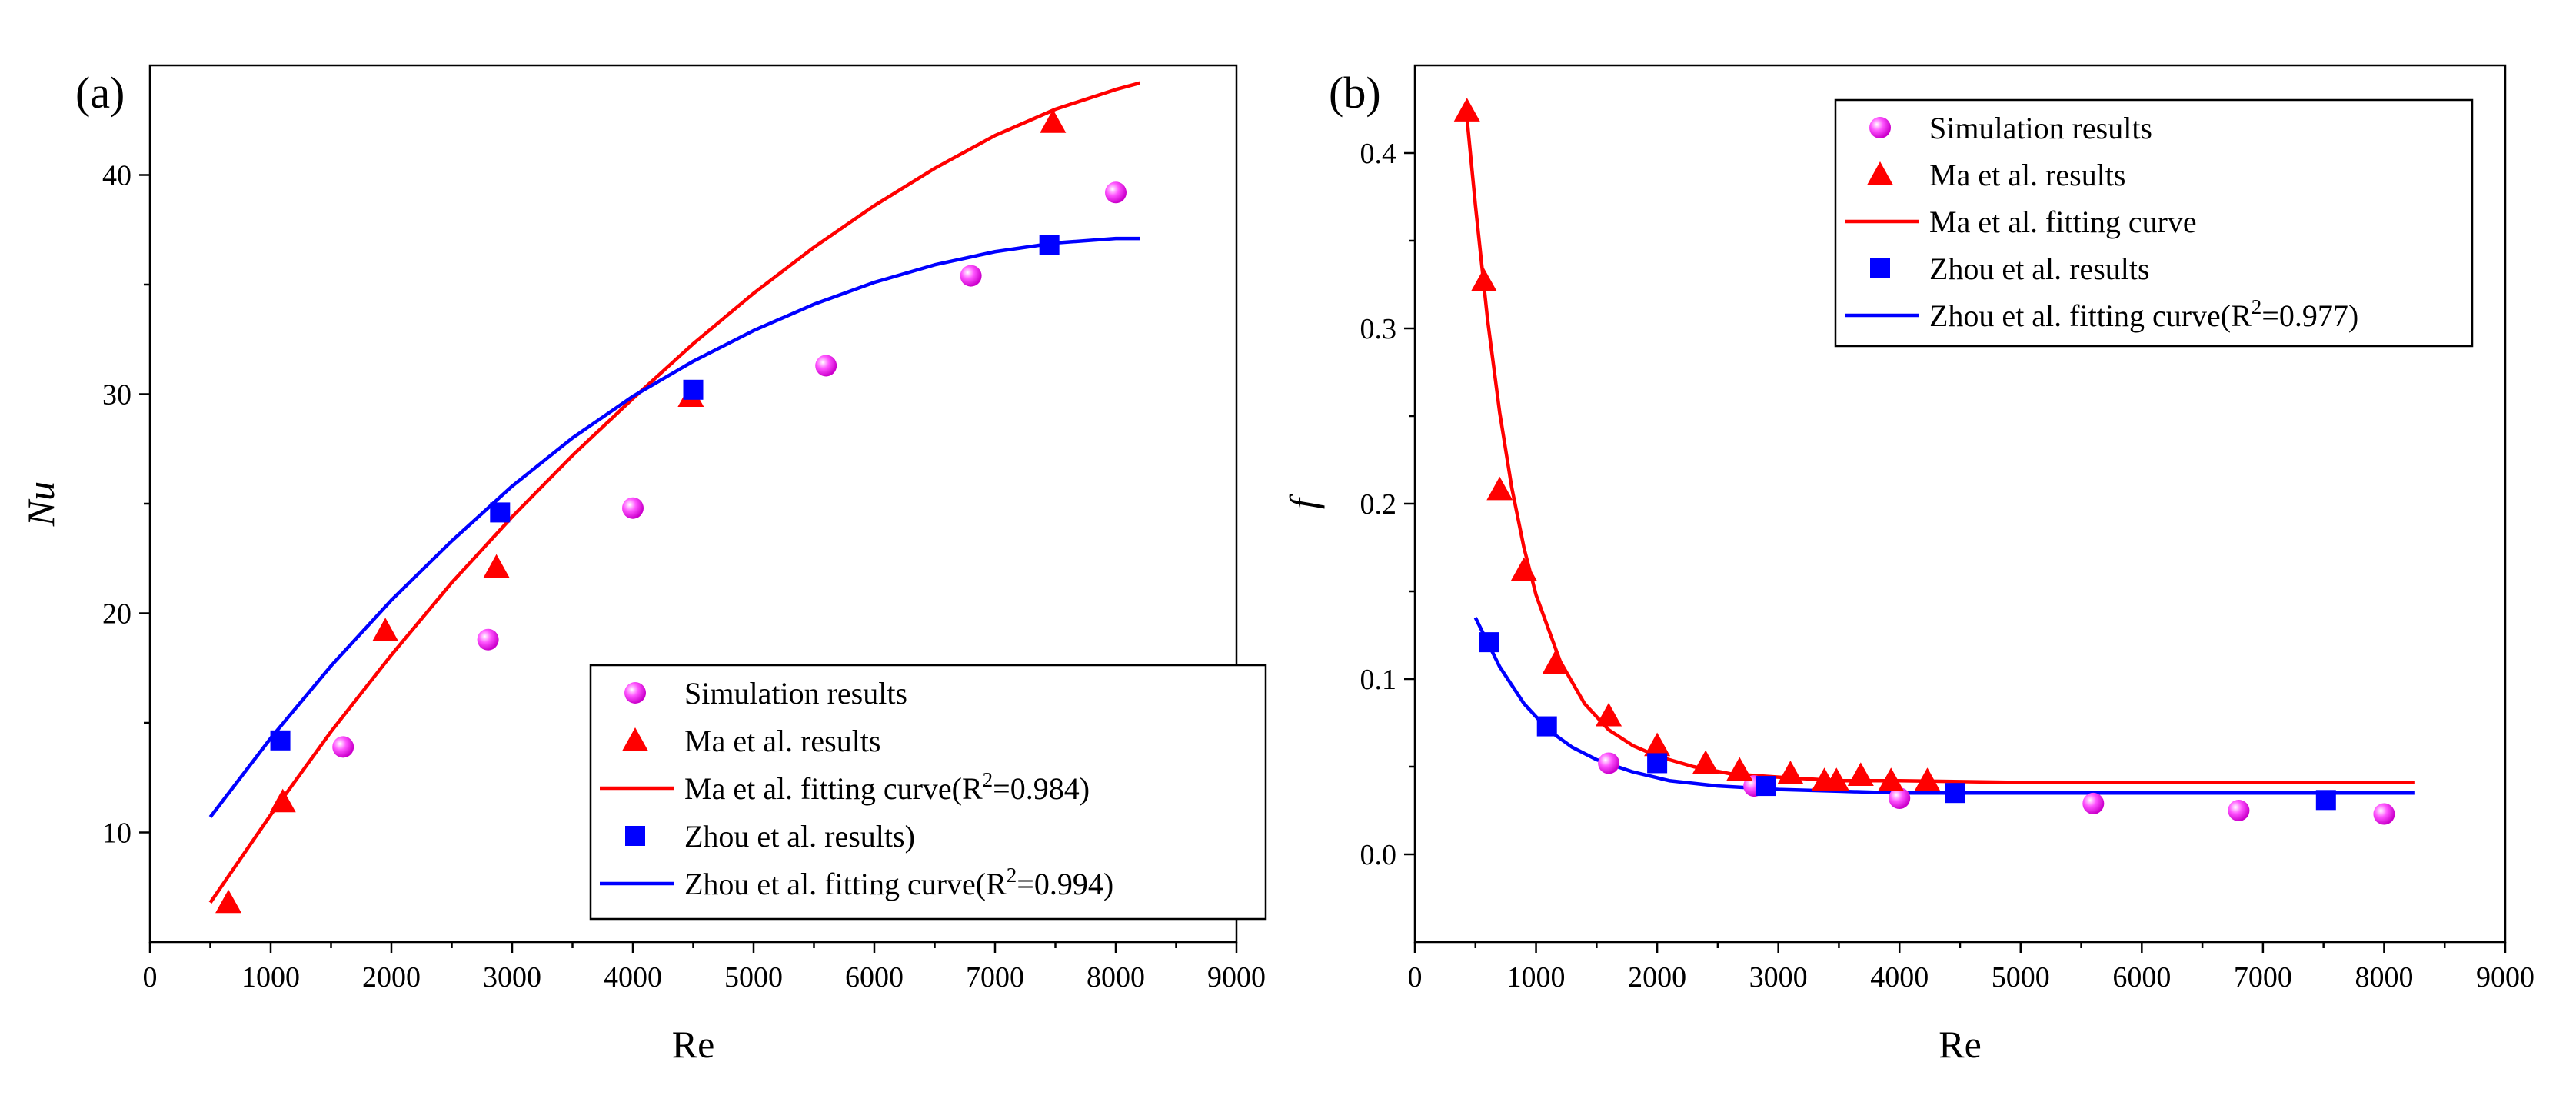 This screenshot has width=2576, height=1112. What do you see at coordinates (1355, 93) in the screenshot?
I see `panel-label: (b)` at bounding box center [1355, 93].